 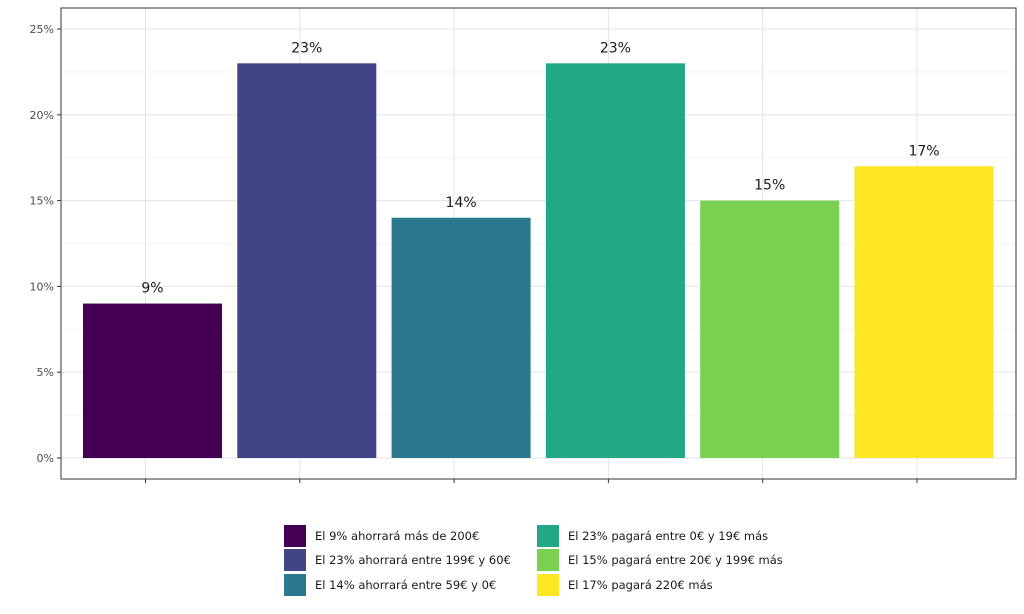 I want to click on y-tick-label: 0%, so click(x=45, y=458).